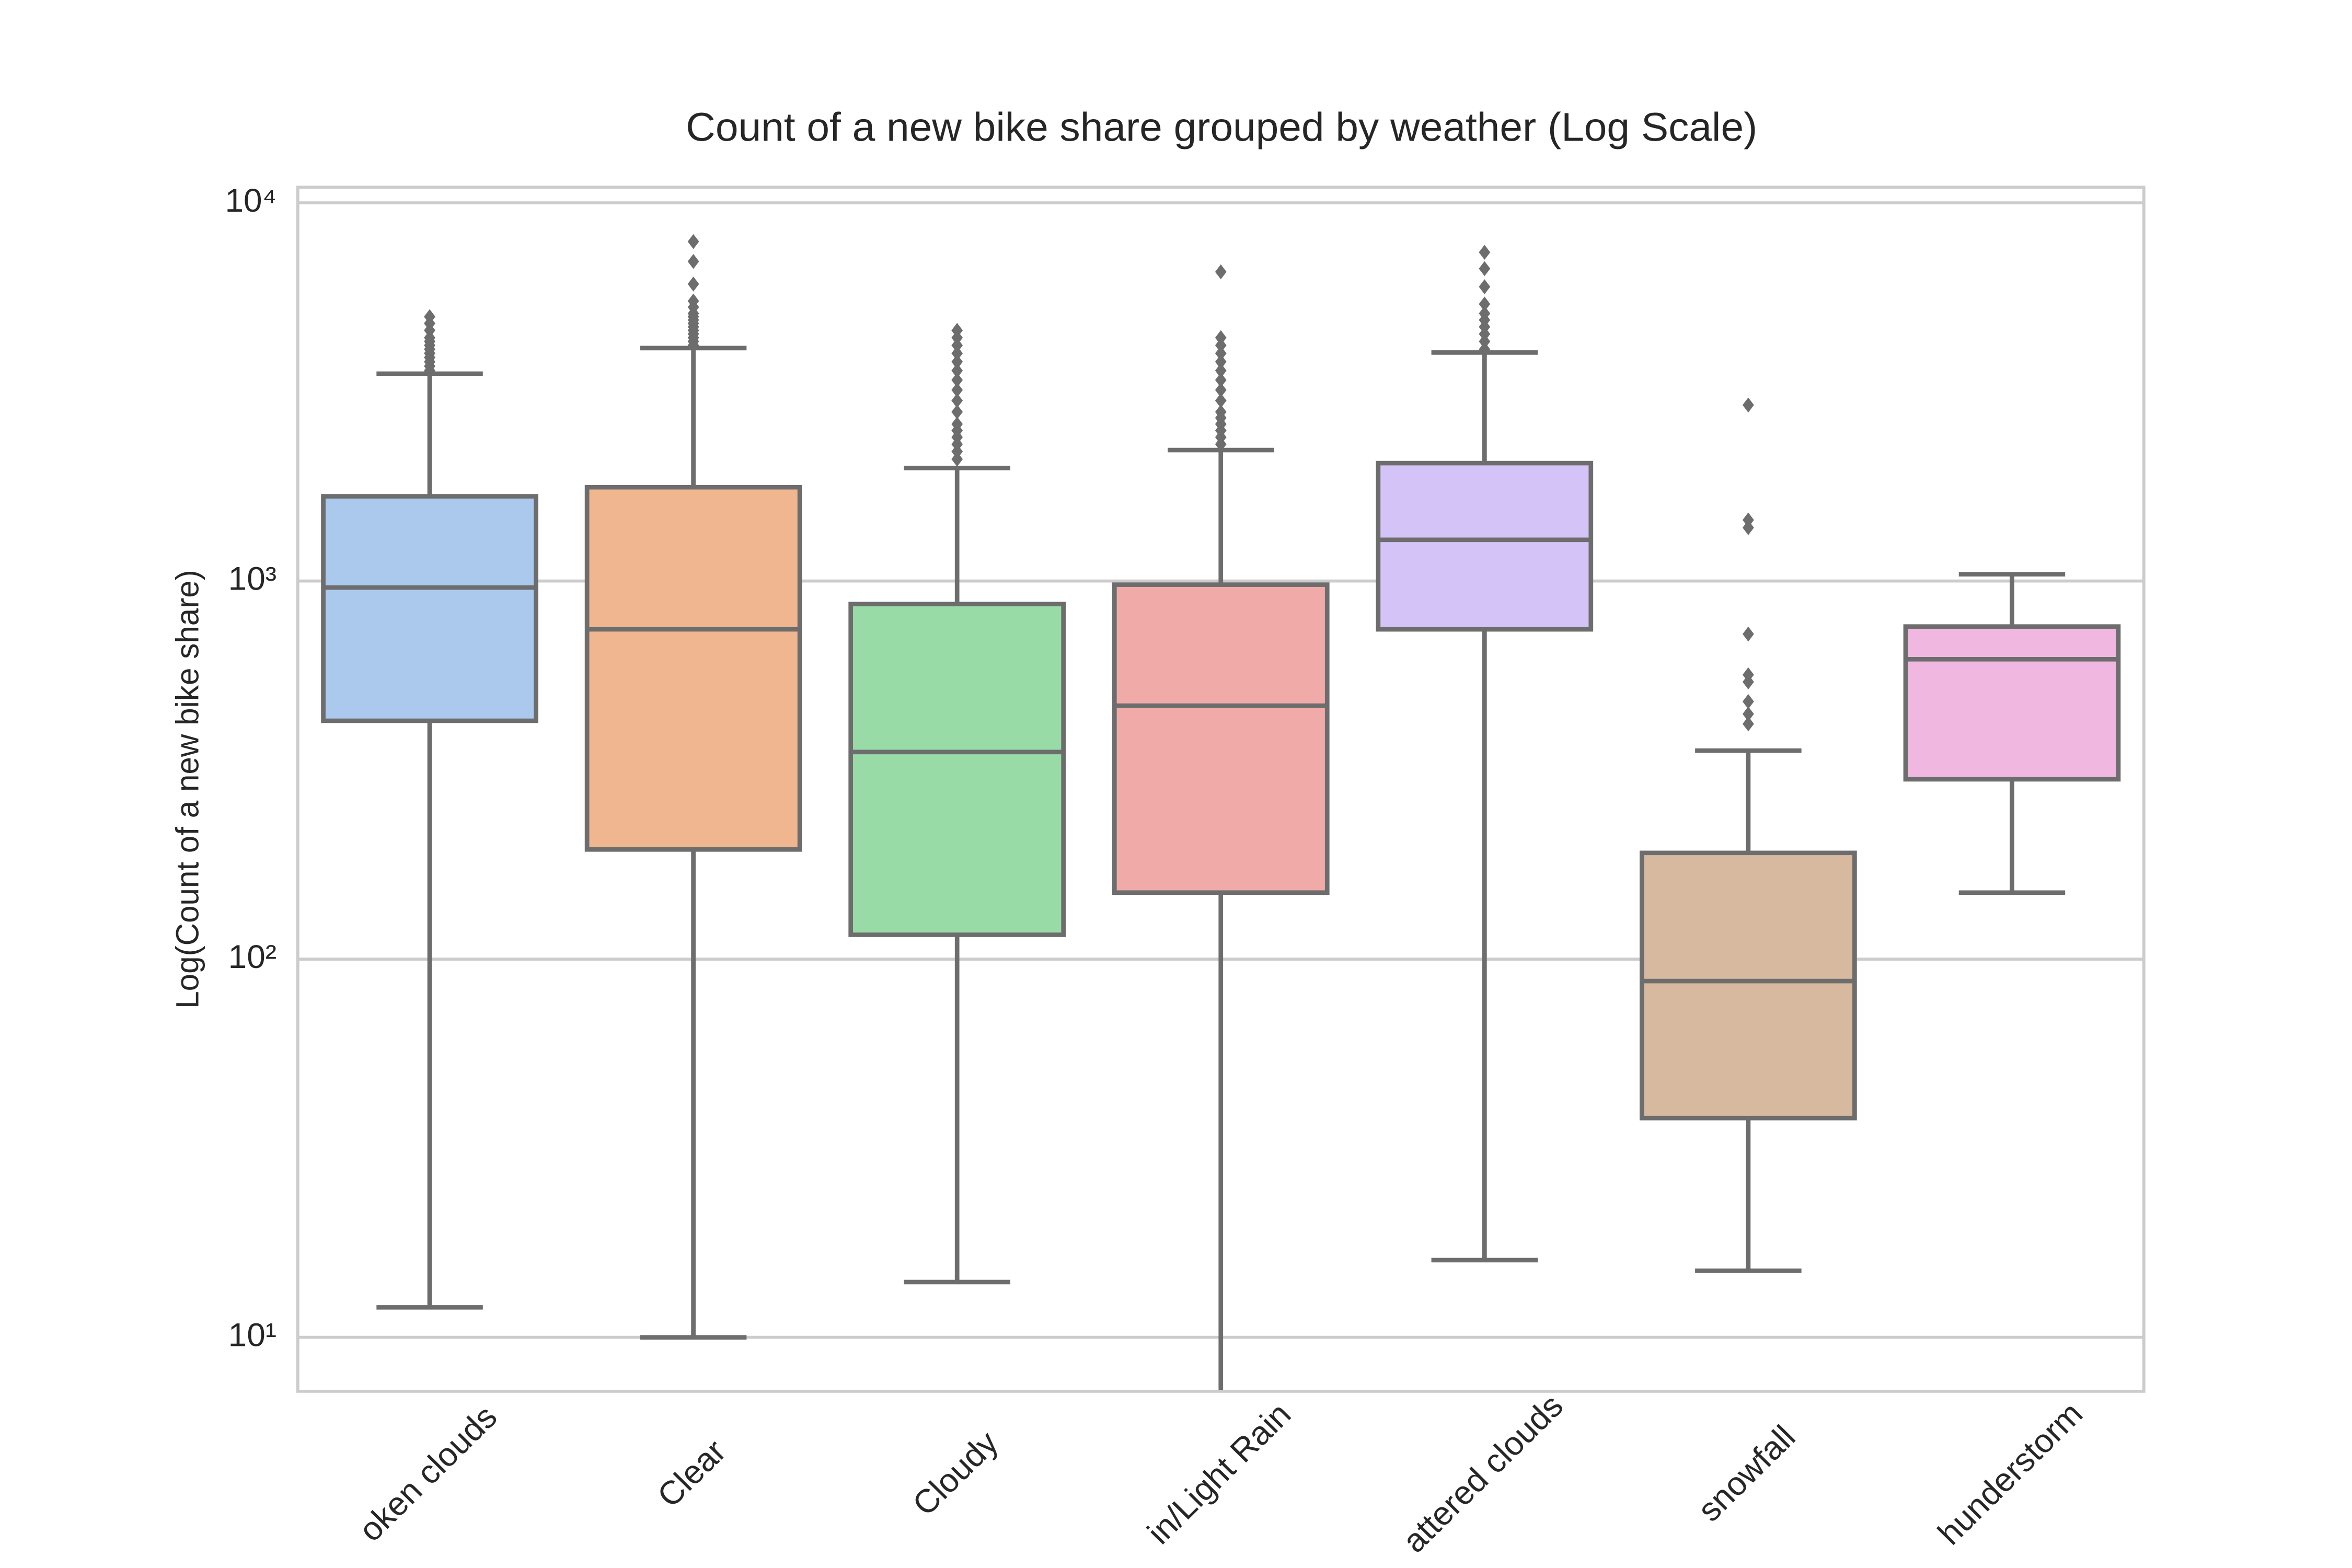 The image size is (2352, 1568). What do you see at coordinates (252, 957) in the screenshot?
I see `y-tick-label: 10²` at bounding box center [252, 957].